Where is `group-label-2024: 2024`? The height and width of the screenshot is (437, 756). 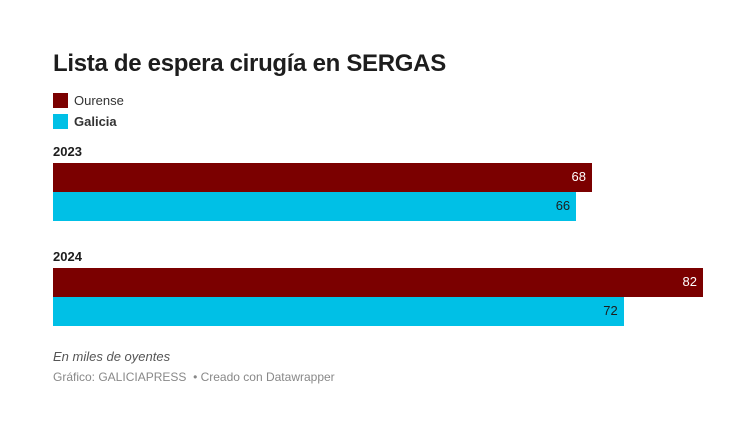
group-label-2024: 2024 is located at coordinates (67, 256).